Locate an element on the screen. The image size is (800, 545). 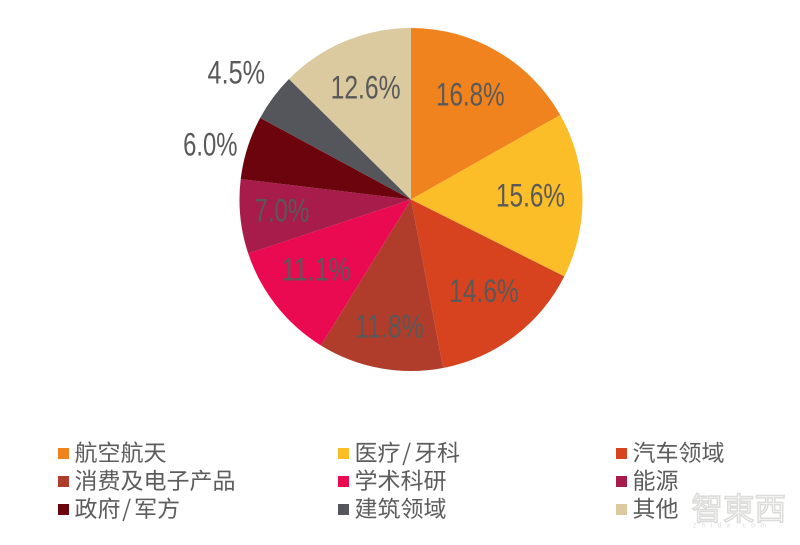
svg-text: 12.6% is located at coordinates (366, 88).